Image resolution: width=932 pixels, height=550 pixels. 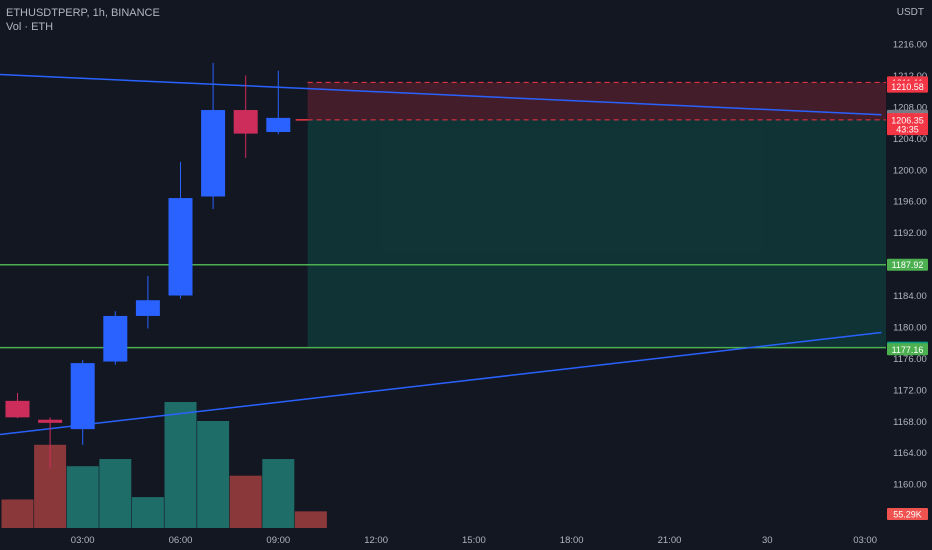 What do you see at coordinates (441, 94) in the screenshot?
I see `trendline` at bounding box center [441, 94].